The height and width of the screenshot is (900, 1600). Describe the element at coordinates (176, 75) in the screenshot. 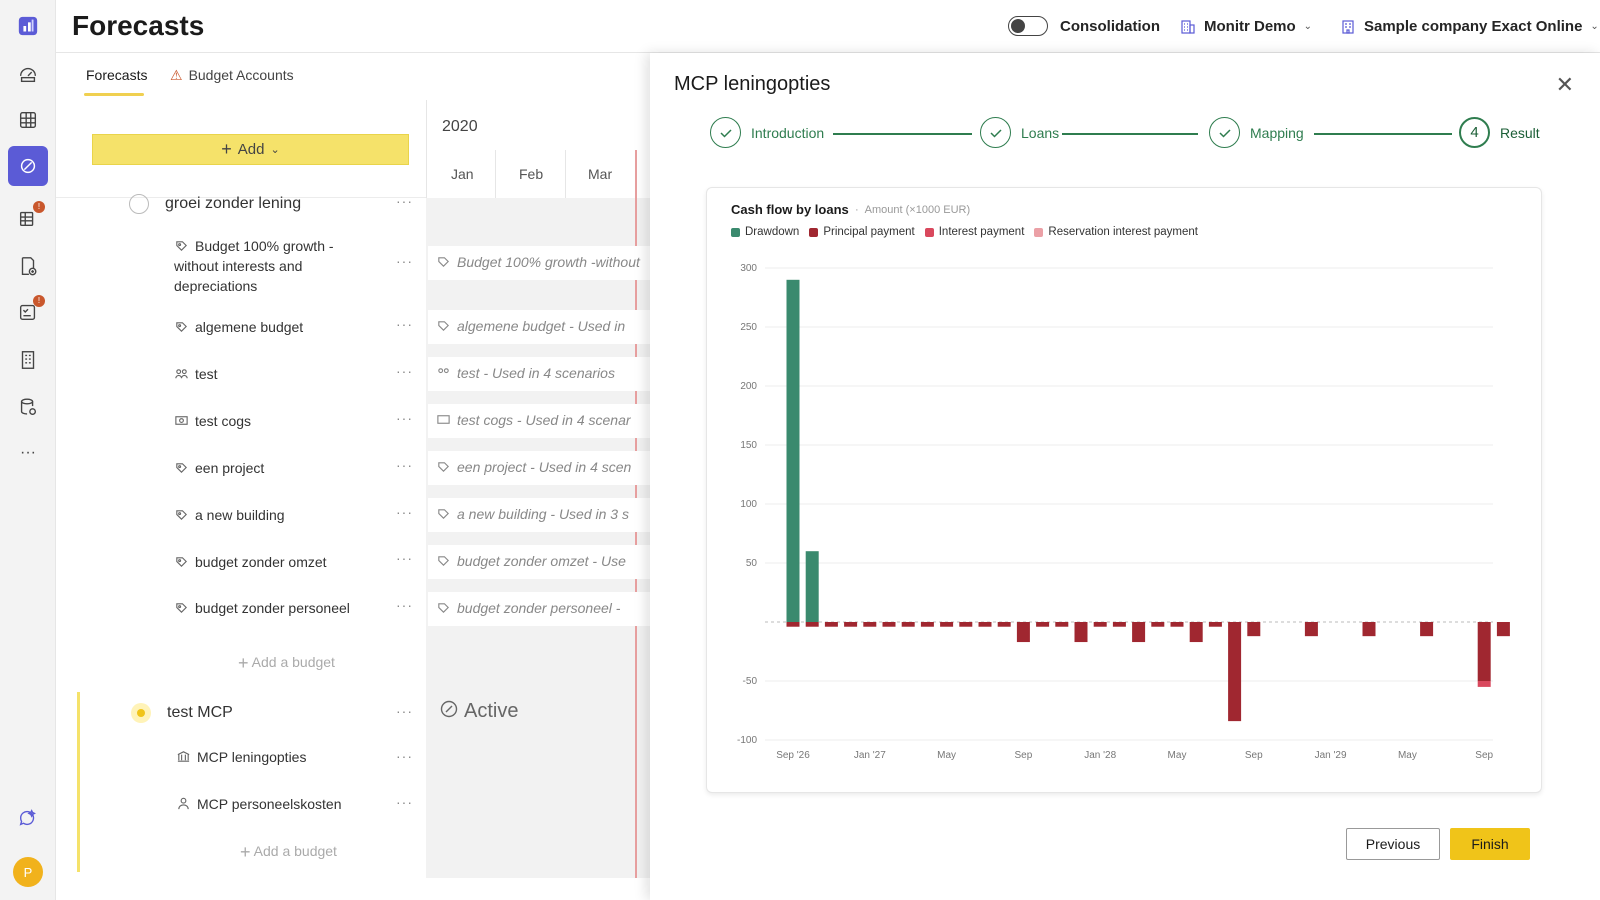

I see `warning-icon: ⚠` at that location.